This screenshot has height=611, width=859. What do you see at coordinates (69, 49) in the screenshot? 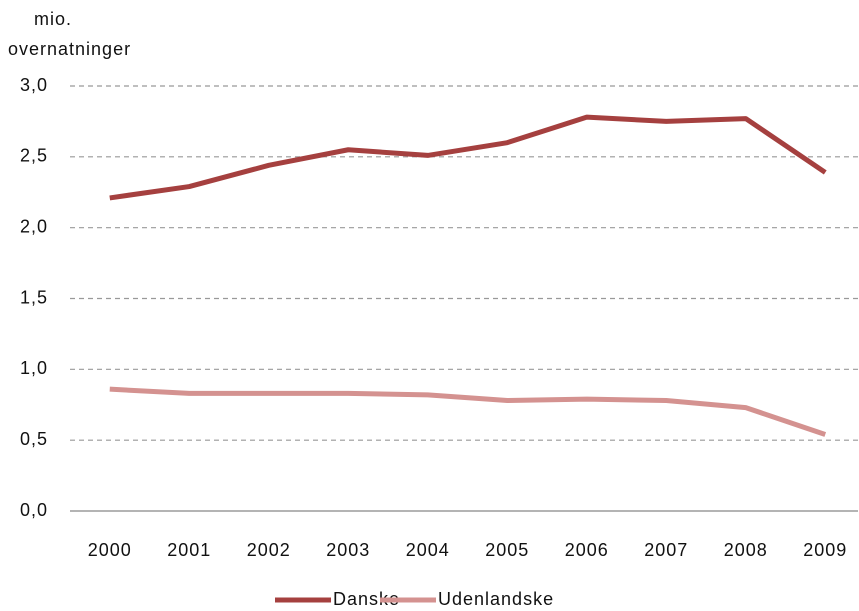
I see `y-axis-title: overnatninger` at bounding box center [69, 49].